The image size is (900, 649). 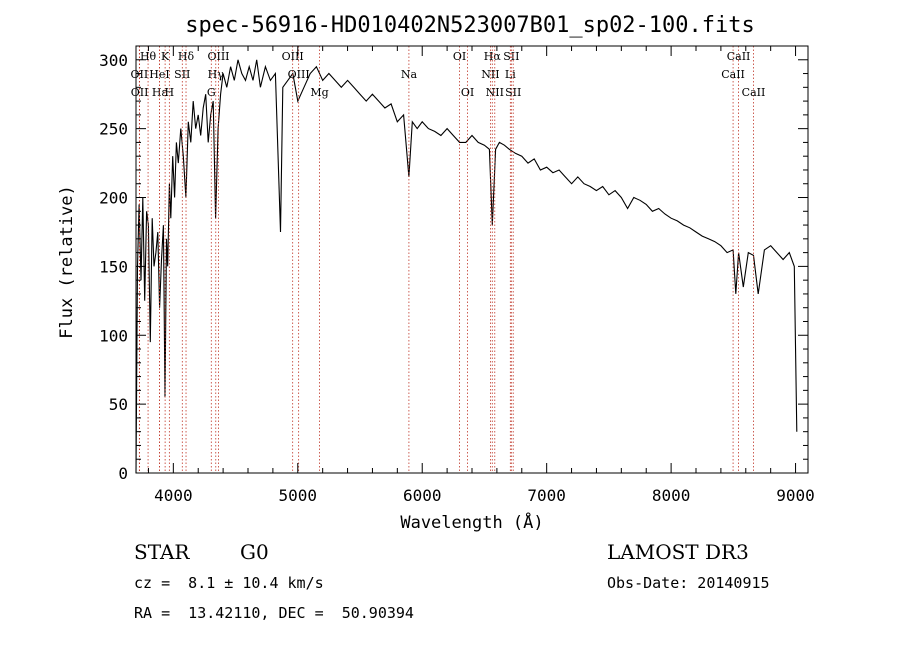 What do you see at coordinates (113, 335) in the screenshot?
I see `y-tick-label: 100` at bounding box center [113, 335].